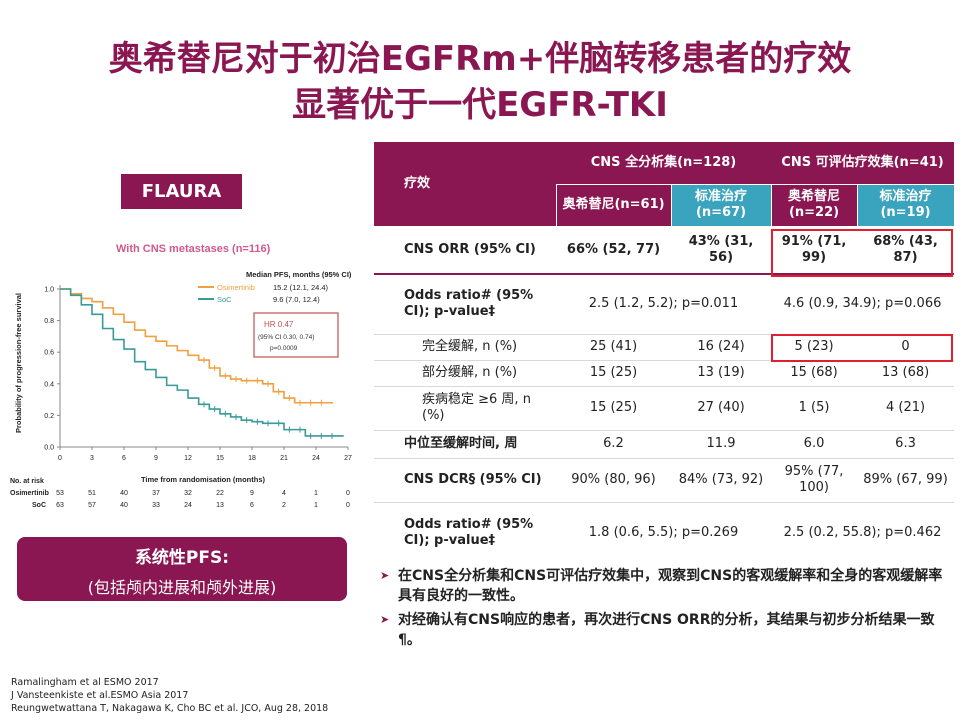  What do you see at coordinates (39, 505) in the screenshot?
I see `at-risk-soc-name: SoC` at bounding box center [39, 505].